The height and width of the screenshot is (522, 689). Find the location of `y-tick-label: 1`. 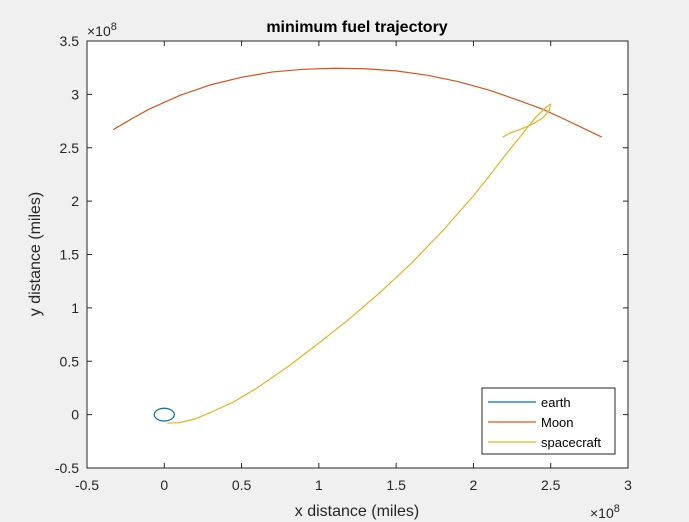

y-tick-label: 1 is located at coordinates (75, 308).